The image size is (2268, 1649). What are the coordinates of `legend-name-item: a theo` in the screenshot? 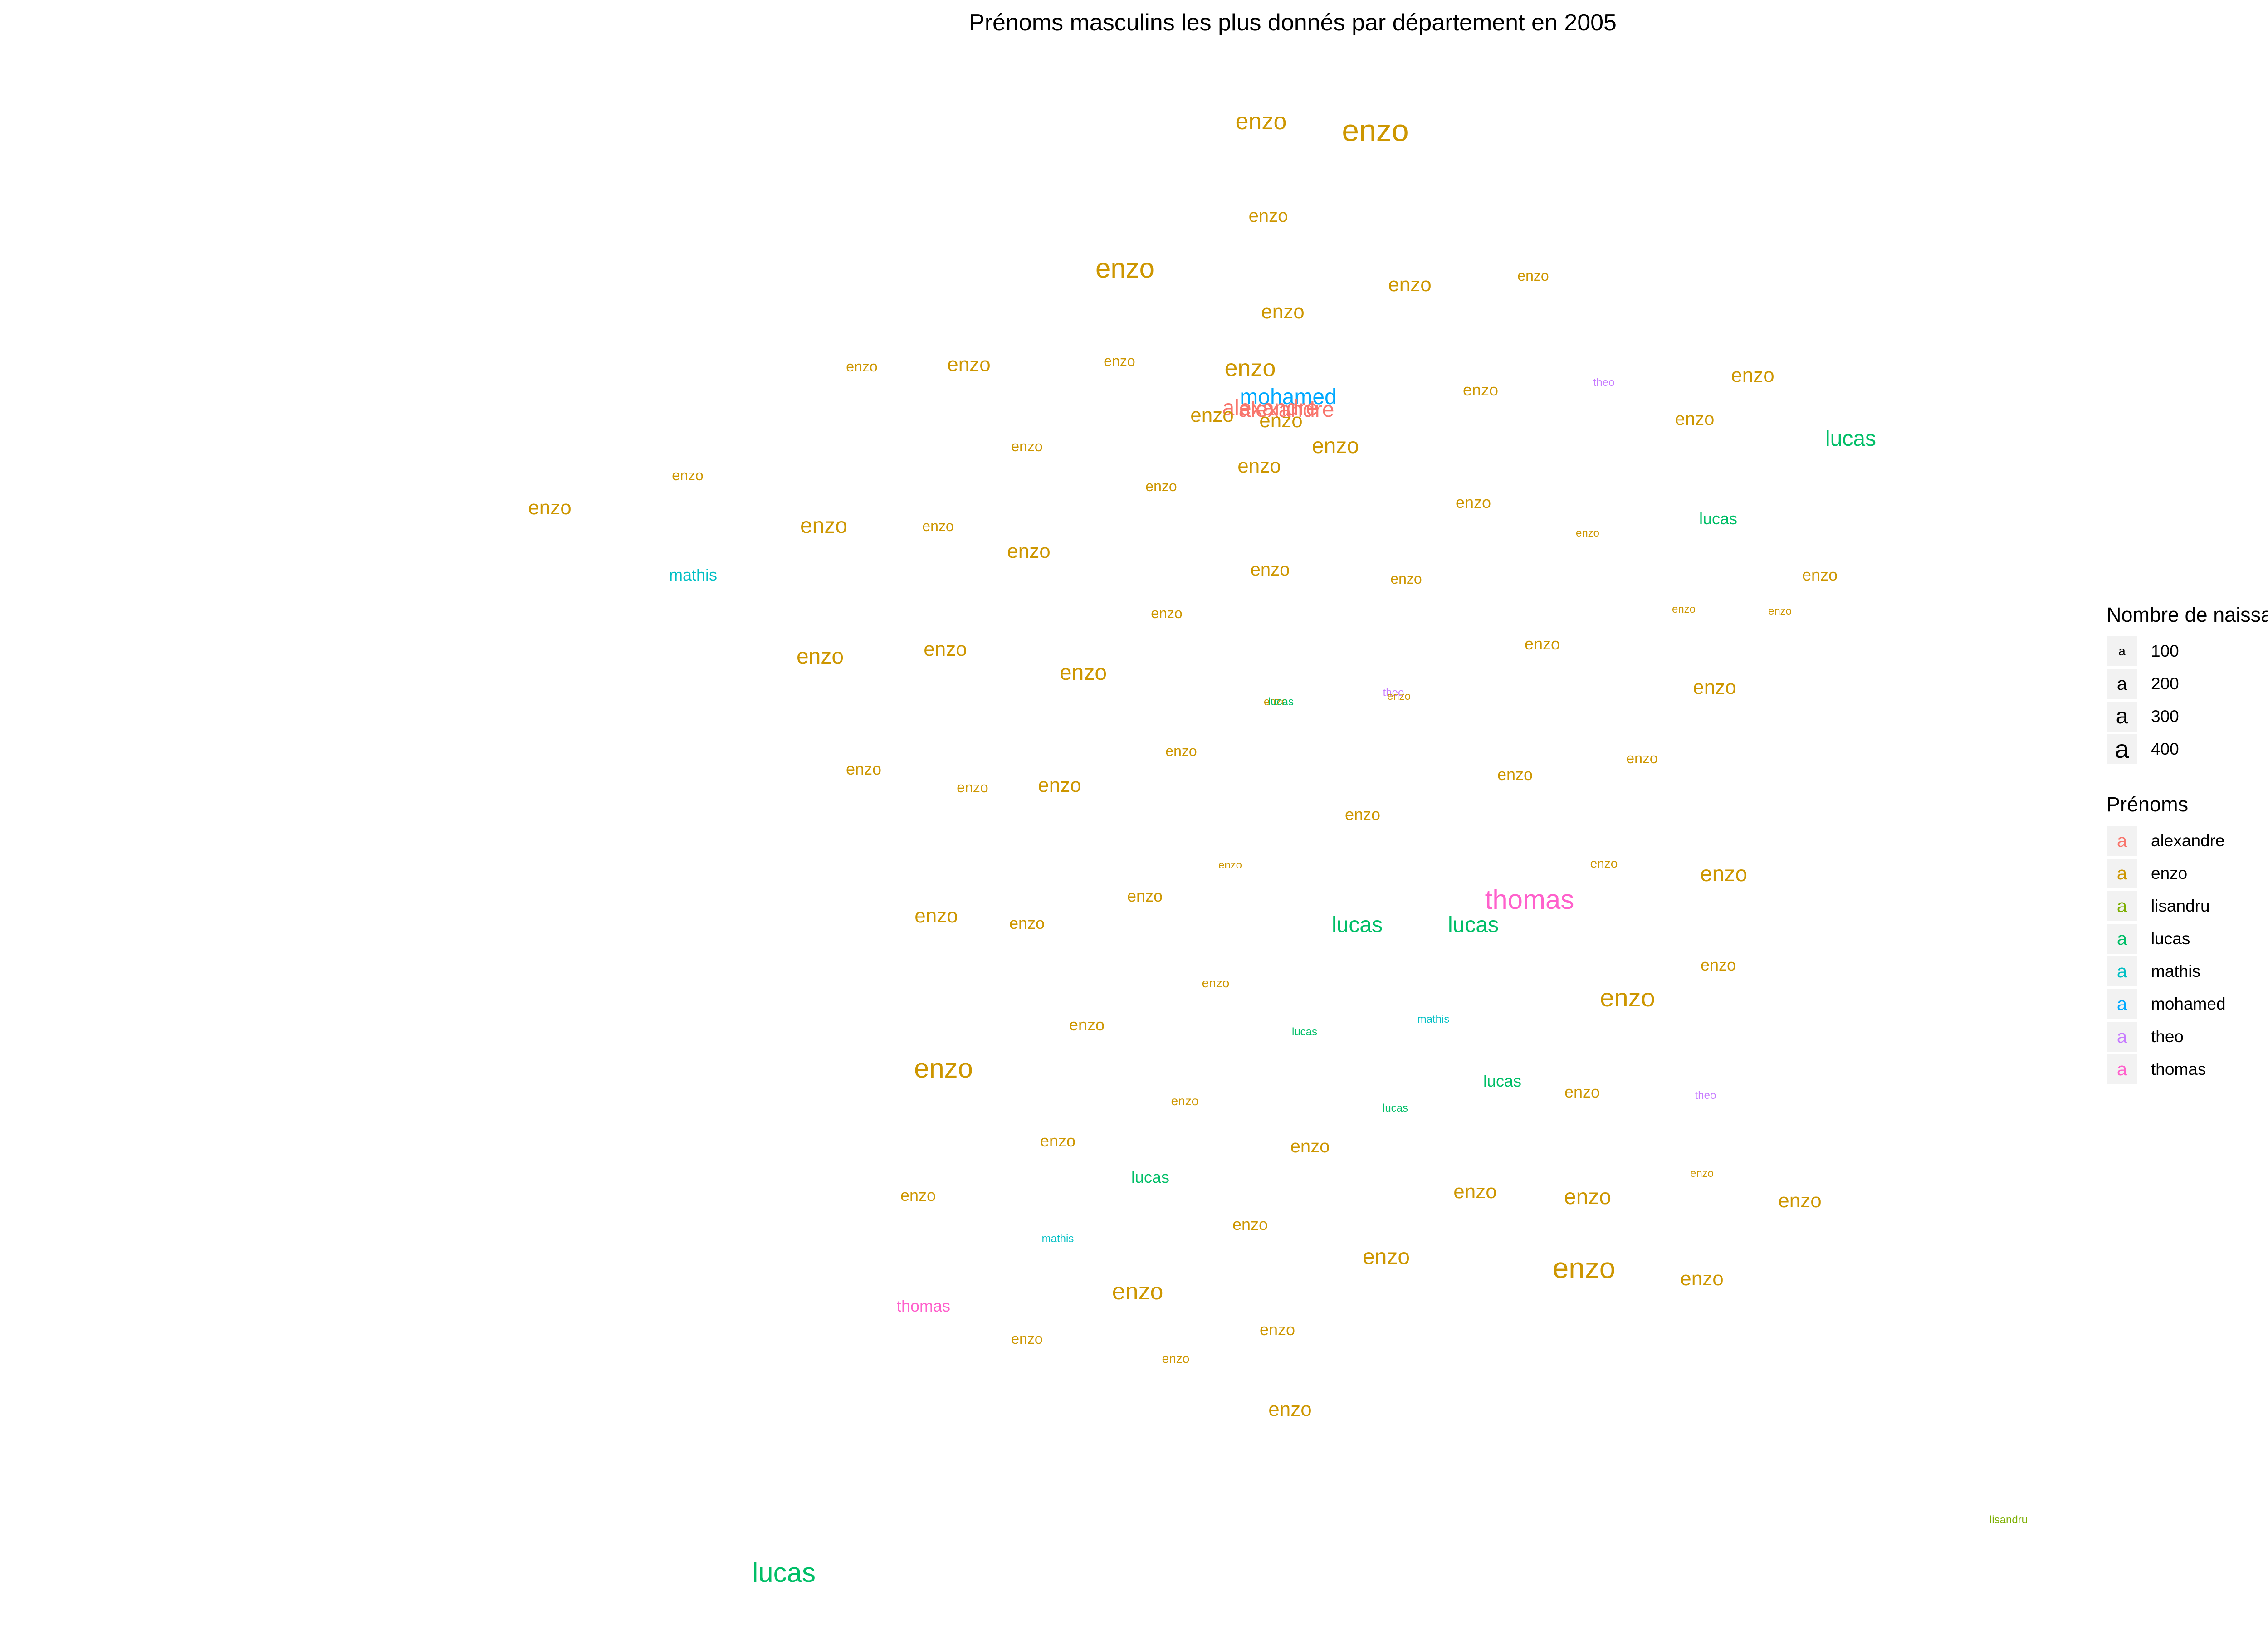 It's located at (2188, 1036).